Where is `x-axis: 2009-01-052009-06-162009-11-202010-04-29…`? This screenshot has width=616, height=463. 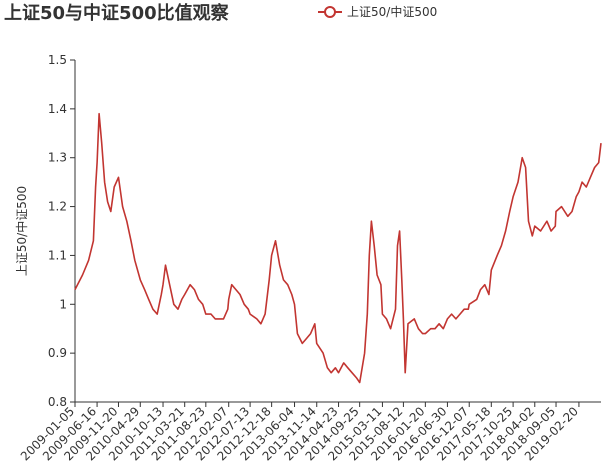 x-axis: 2009-01-052009-06-162009-11-202010-04-29… is located at coordinates (309, 432).